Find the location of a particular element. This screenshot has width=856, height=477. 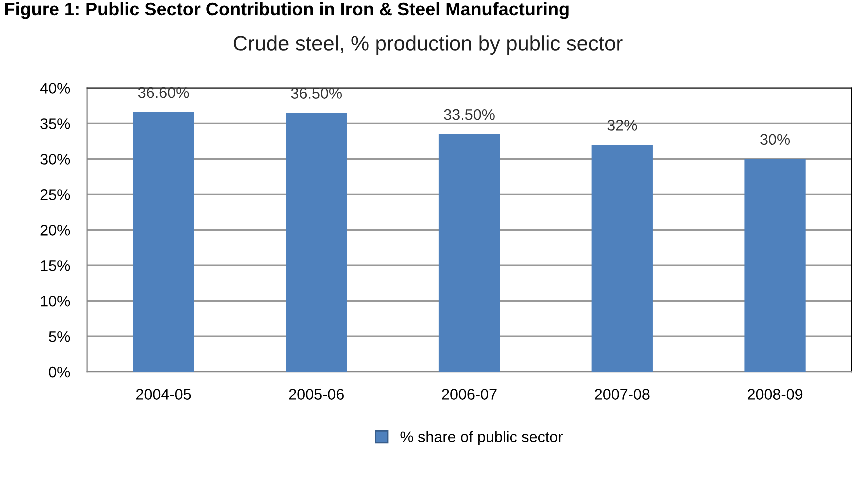

x-tick-label: 2005-06 is located at coordinates (316, 394).